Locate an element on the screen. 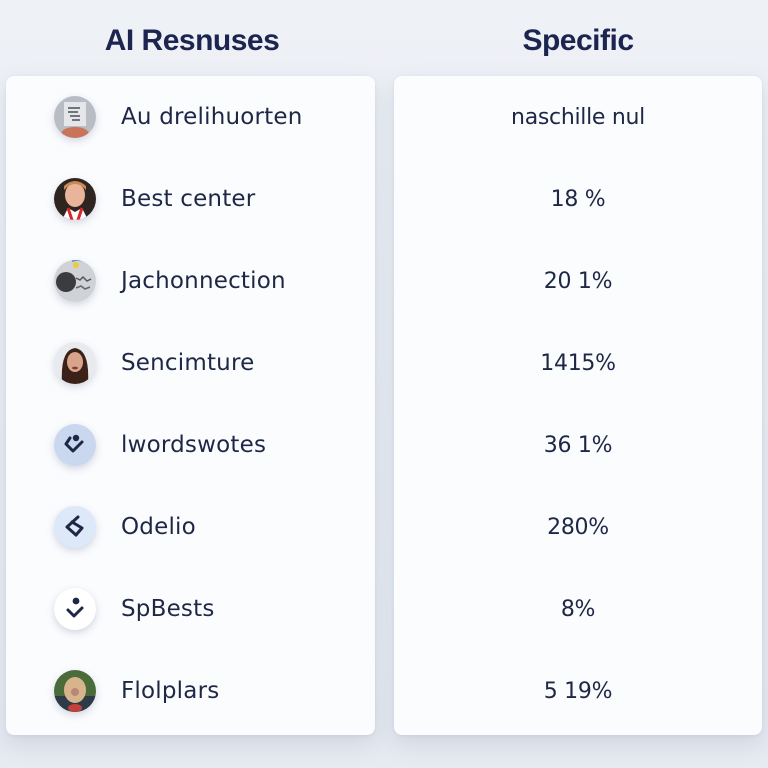 Image resolution: width=768 pixels, height=768 pixels. list-item: Odelio is located at coordinates (190, 527).